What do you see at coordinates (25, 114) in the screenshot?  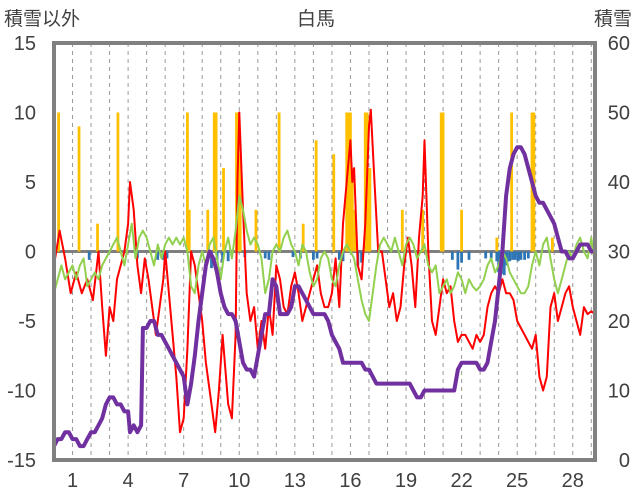 I see `y-left-tick-label: 10` at bounding box center [25, 114].